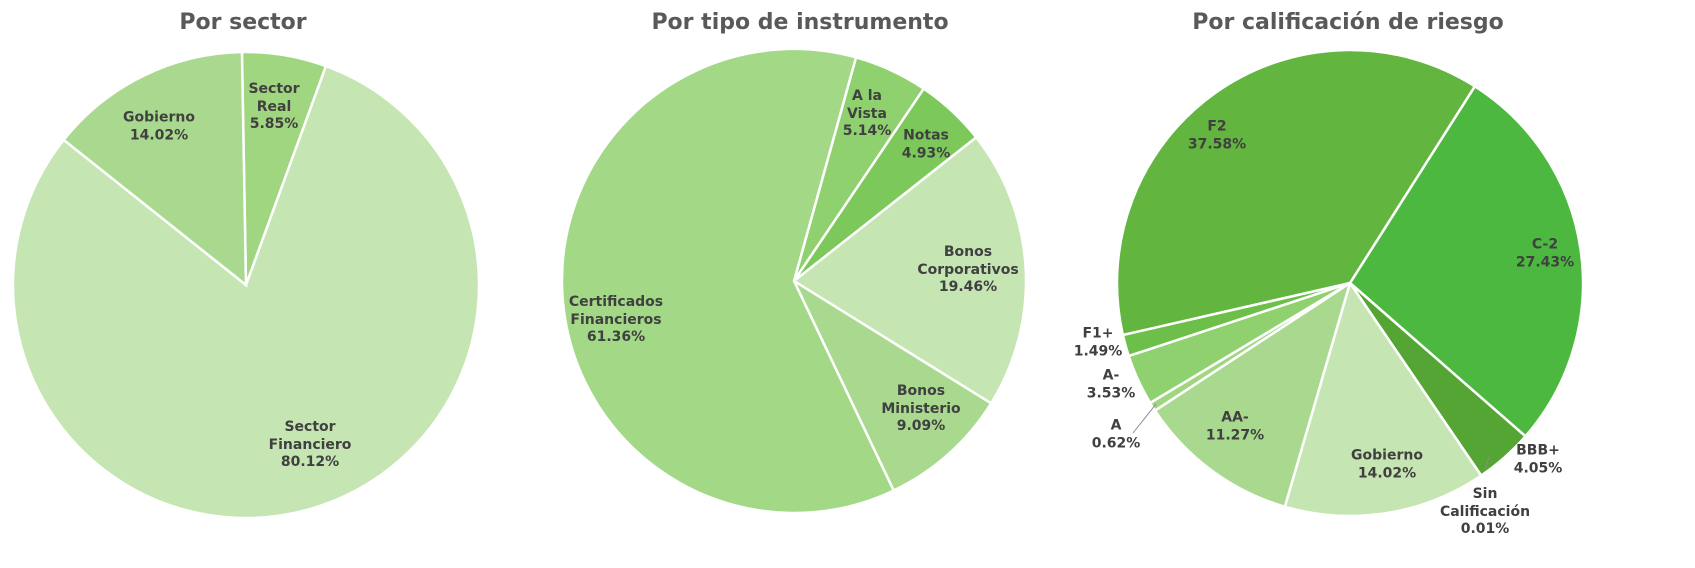 This screenshot has width=1695, height=568. I want to click on category-label: Bonos Corporativos, so click(968, 260).